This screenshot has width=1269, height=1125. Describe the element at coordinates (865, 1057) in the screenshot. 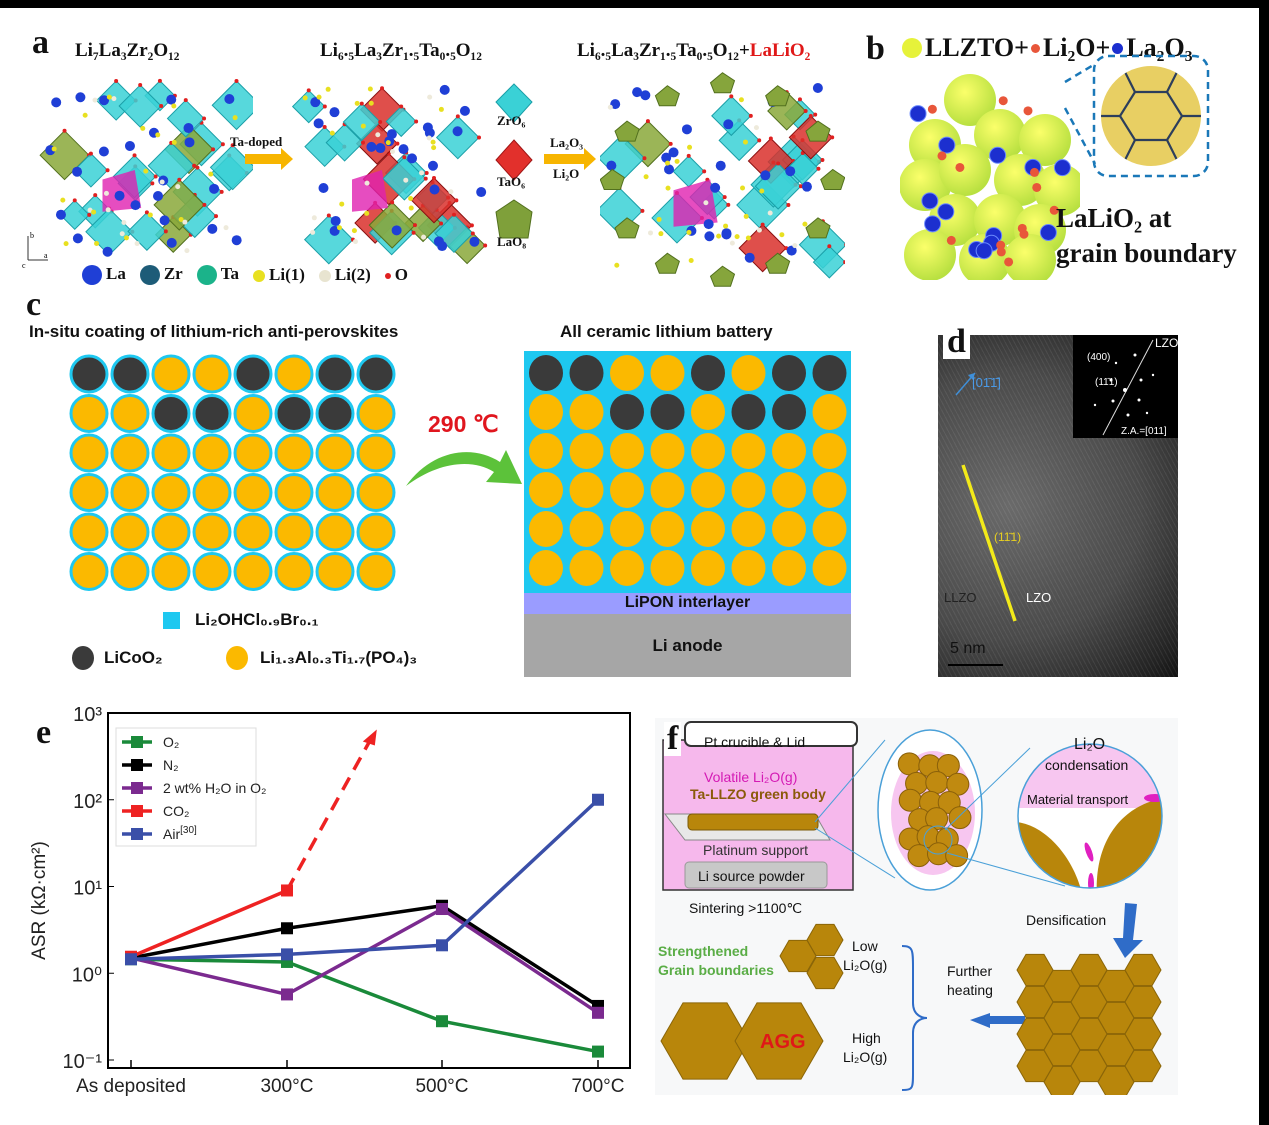

I see `high-li2o-line2: Li₂O(g)` at that location.